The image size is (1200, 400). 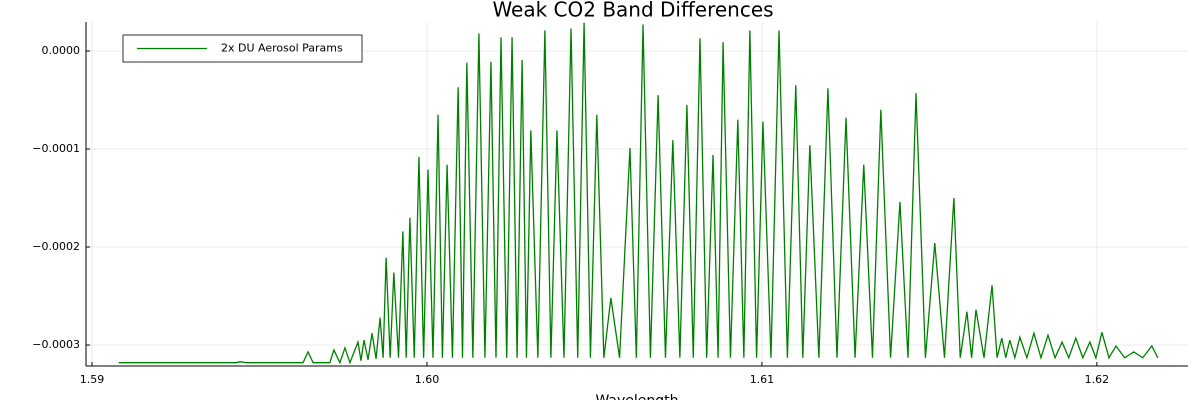 I want to click on legend-box, so click(x=242, y=48).